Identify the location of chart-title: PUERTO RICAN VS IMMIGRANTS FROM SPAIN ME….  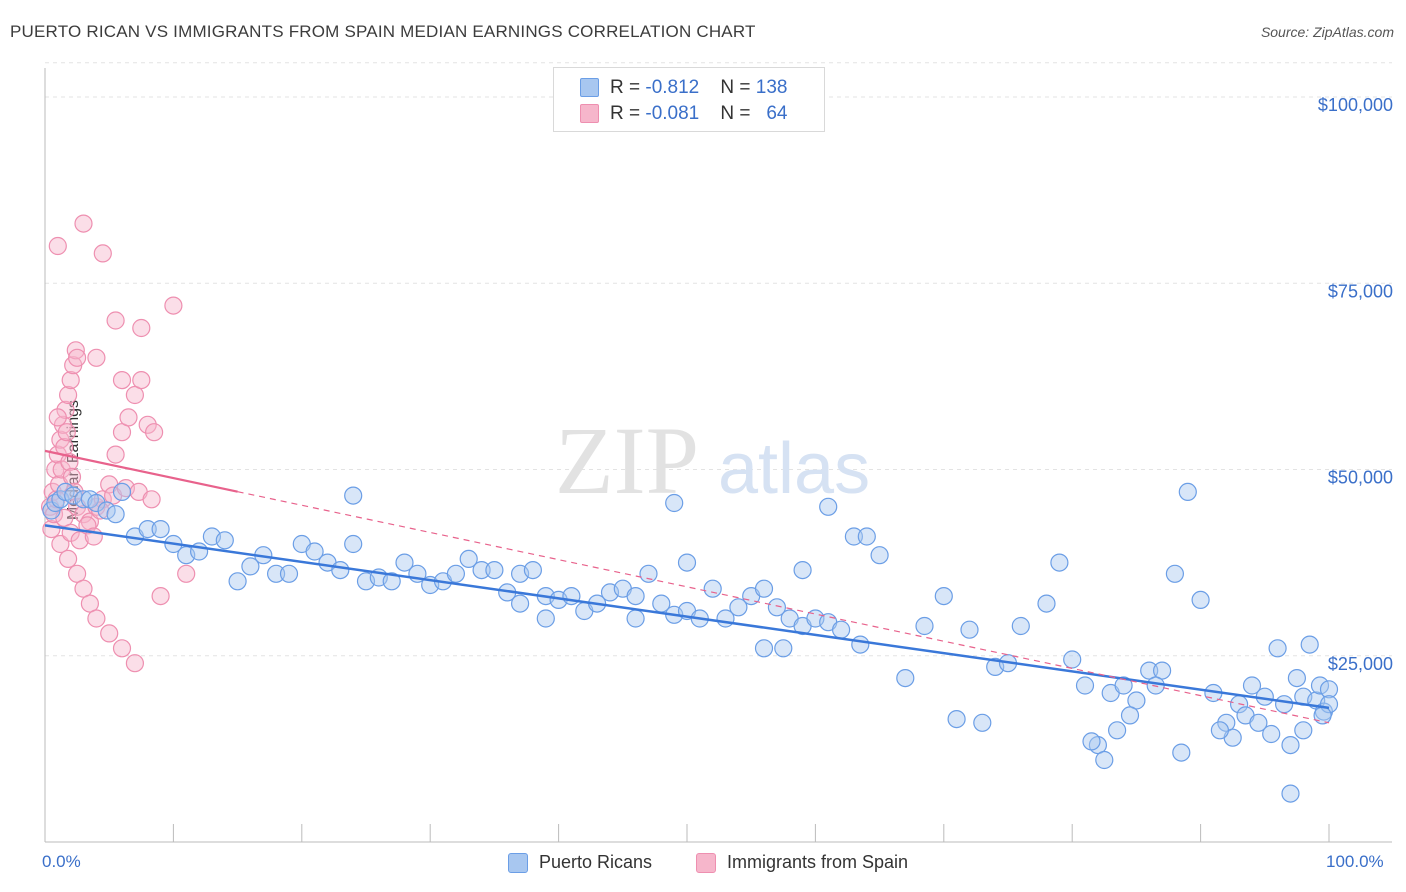
(383, 31).